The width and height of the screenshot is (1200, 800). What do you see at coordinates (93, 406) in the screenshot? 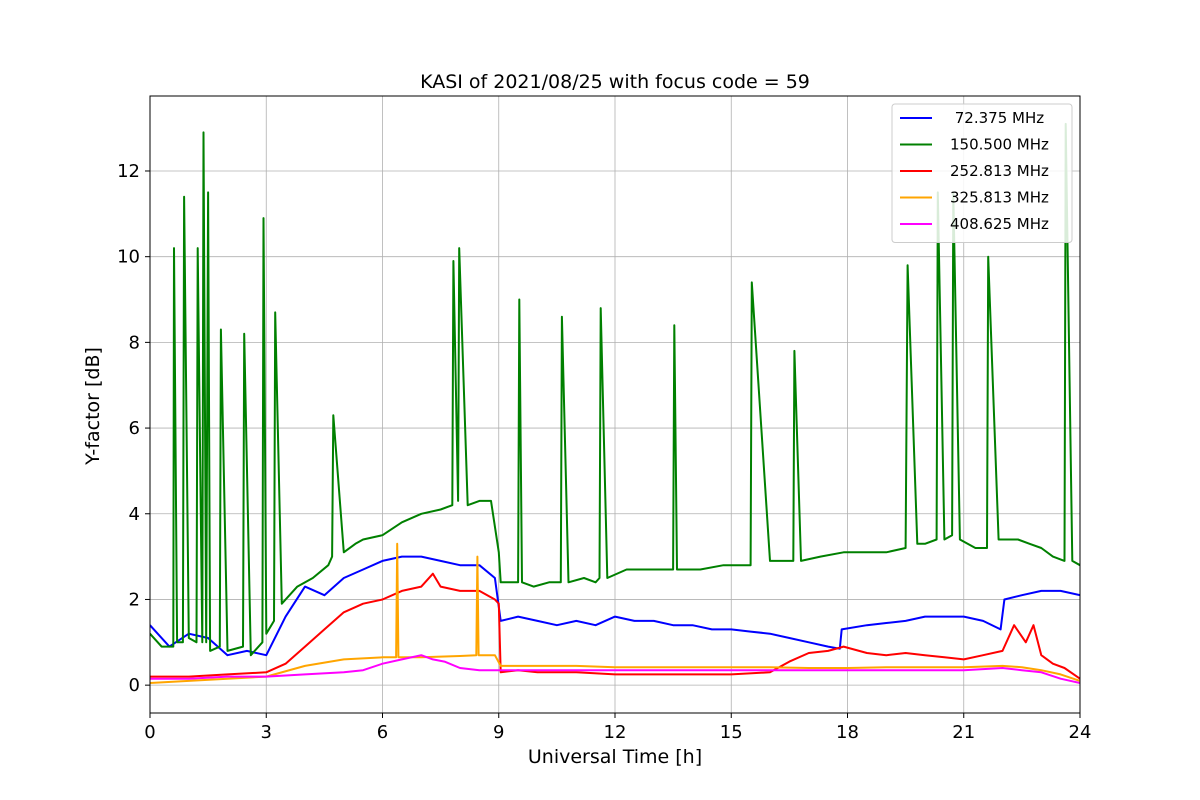
I see `y-axis-label: Y-factor [dB]` at bounding box center [93, 406].